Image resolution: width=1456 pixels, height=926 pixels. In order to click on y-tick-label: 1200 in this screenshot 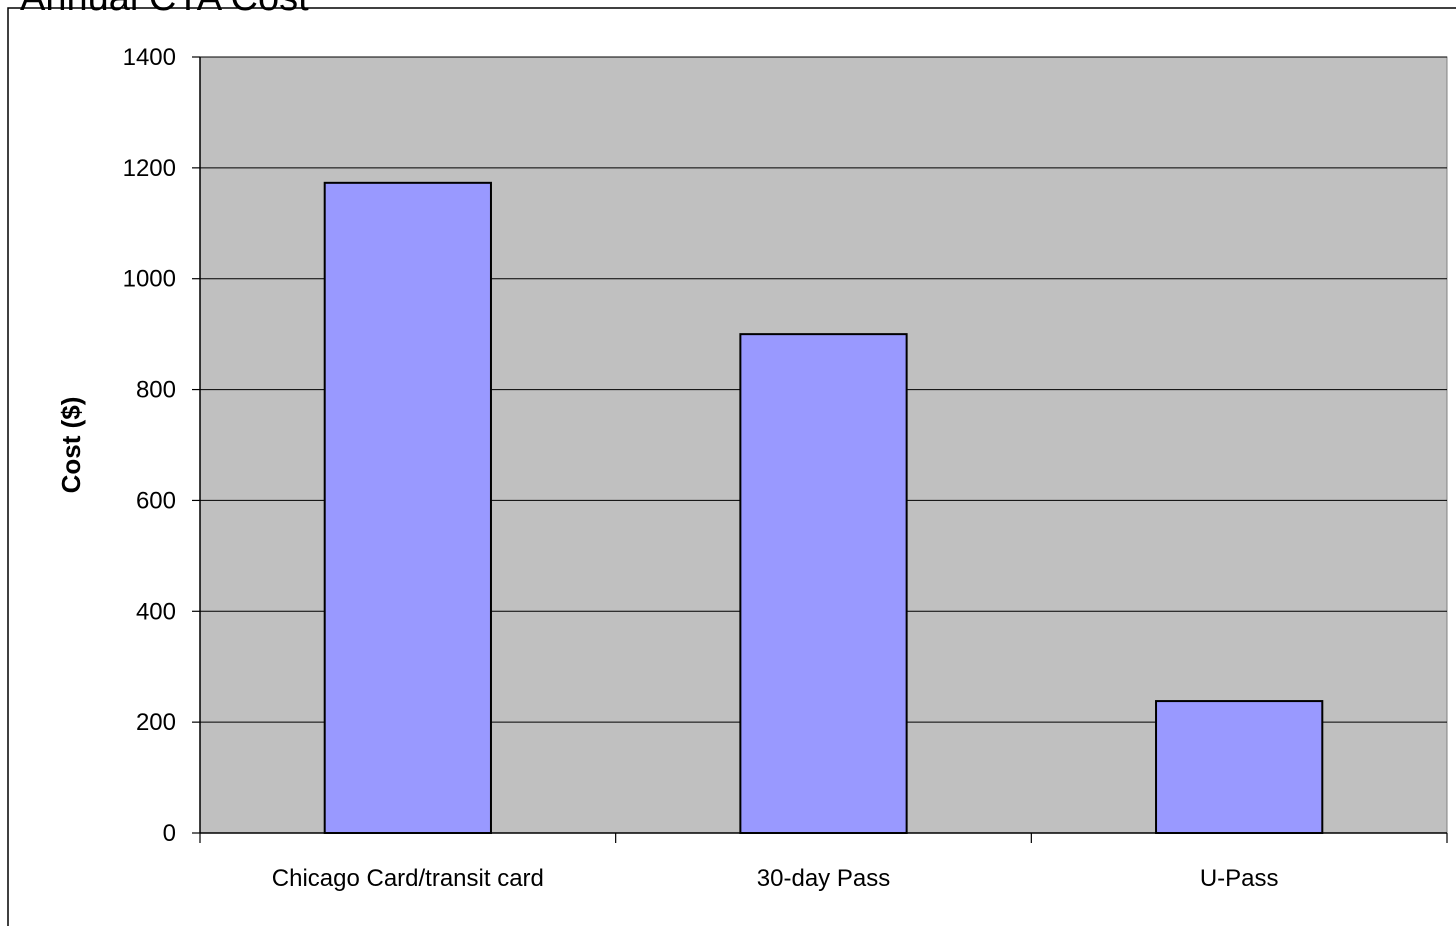, I will do `click(149, 168)`.